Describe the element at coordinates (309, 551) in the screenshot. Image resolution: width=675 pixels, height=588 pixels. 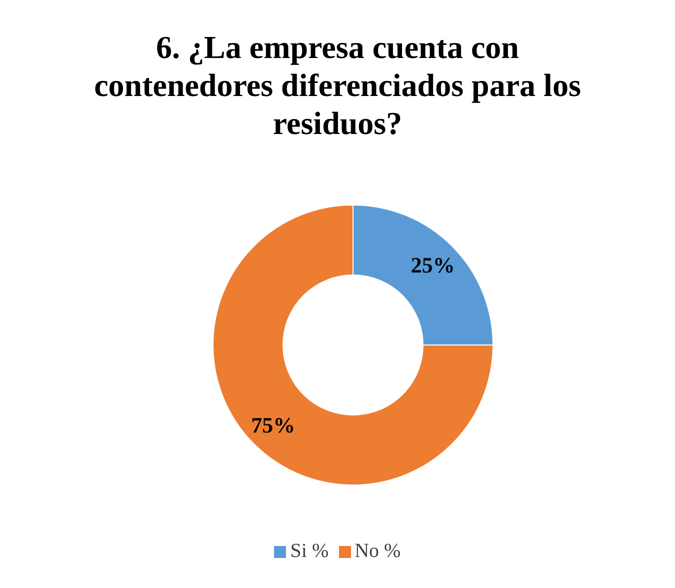
I see `legend-label: Si %` at that location.